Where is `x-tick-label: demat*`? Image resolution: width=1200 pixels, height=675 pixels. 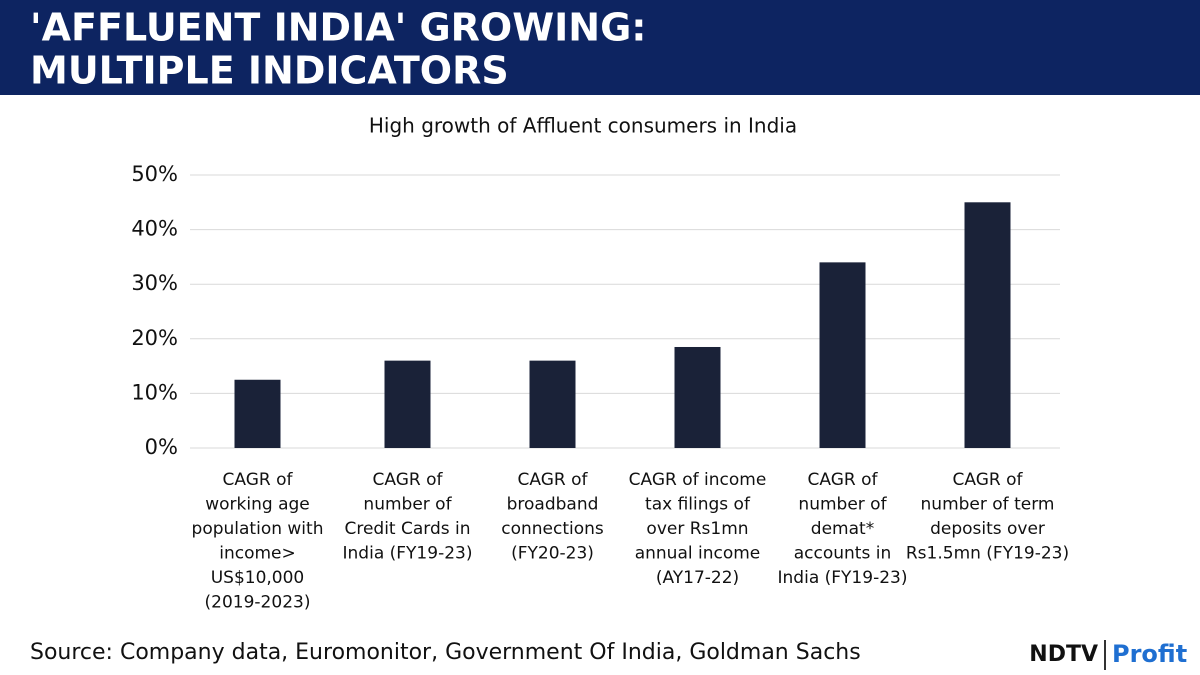
x-tick-label: demat* is located at coordinates (842, 529).